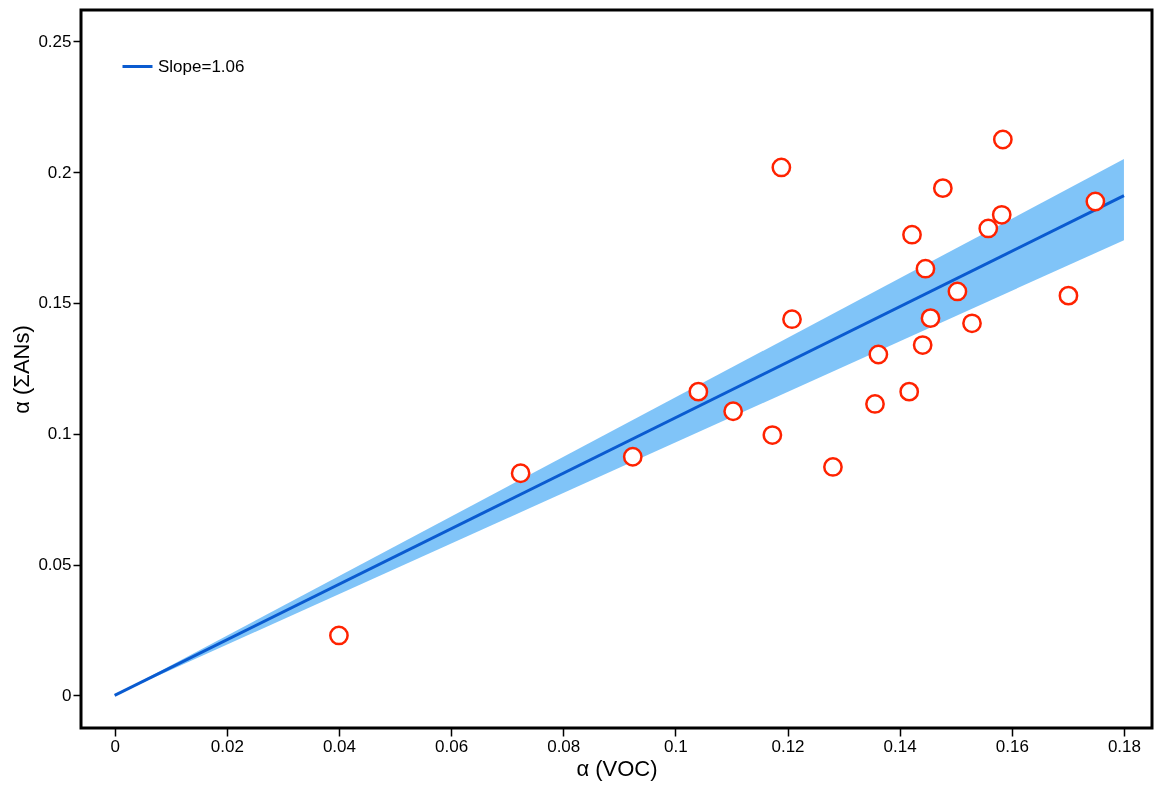  Describe the element at coordinates (55, 41) in the screenshot. I see `y-tick-label: 0.25` at that location.